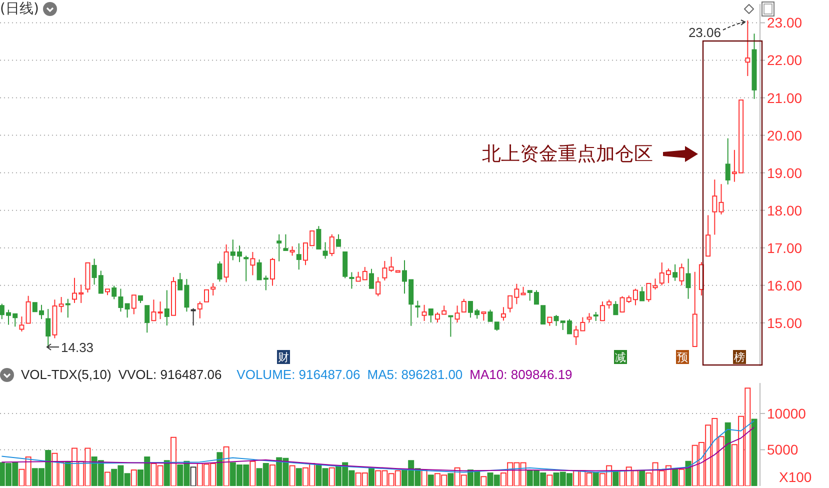 The width and height of the screenshot is (829, 488). What do you see at coordinates (784, 172) in the screenshot?
I see `y-tick-label: 19.00` at bounding box center [784, 172].